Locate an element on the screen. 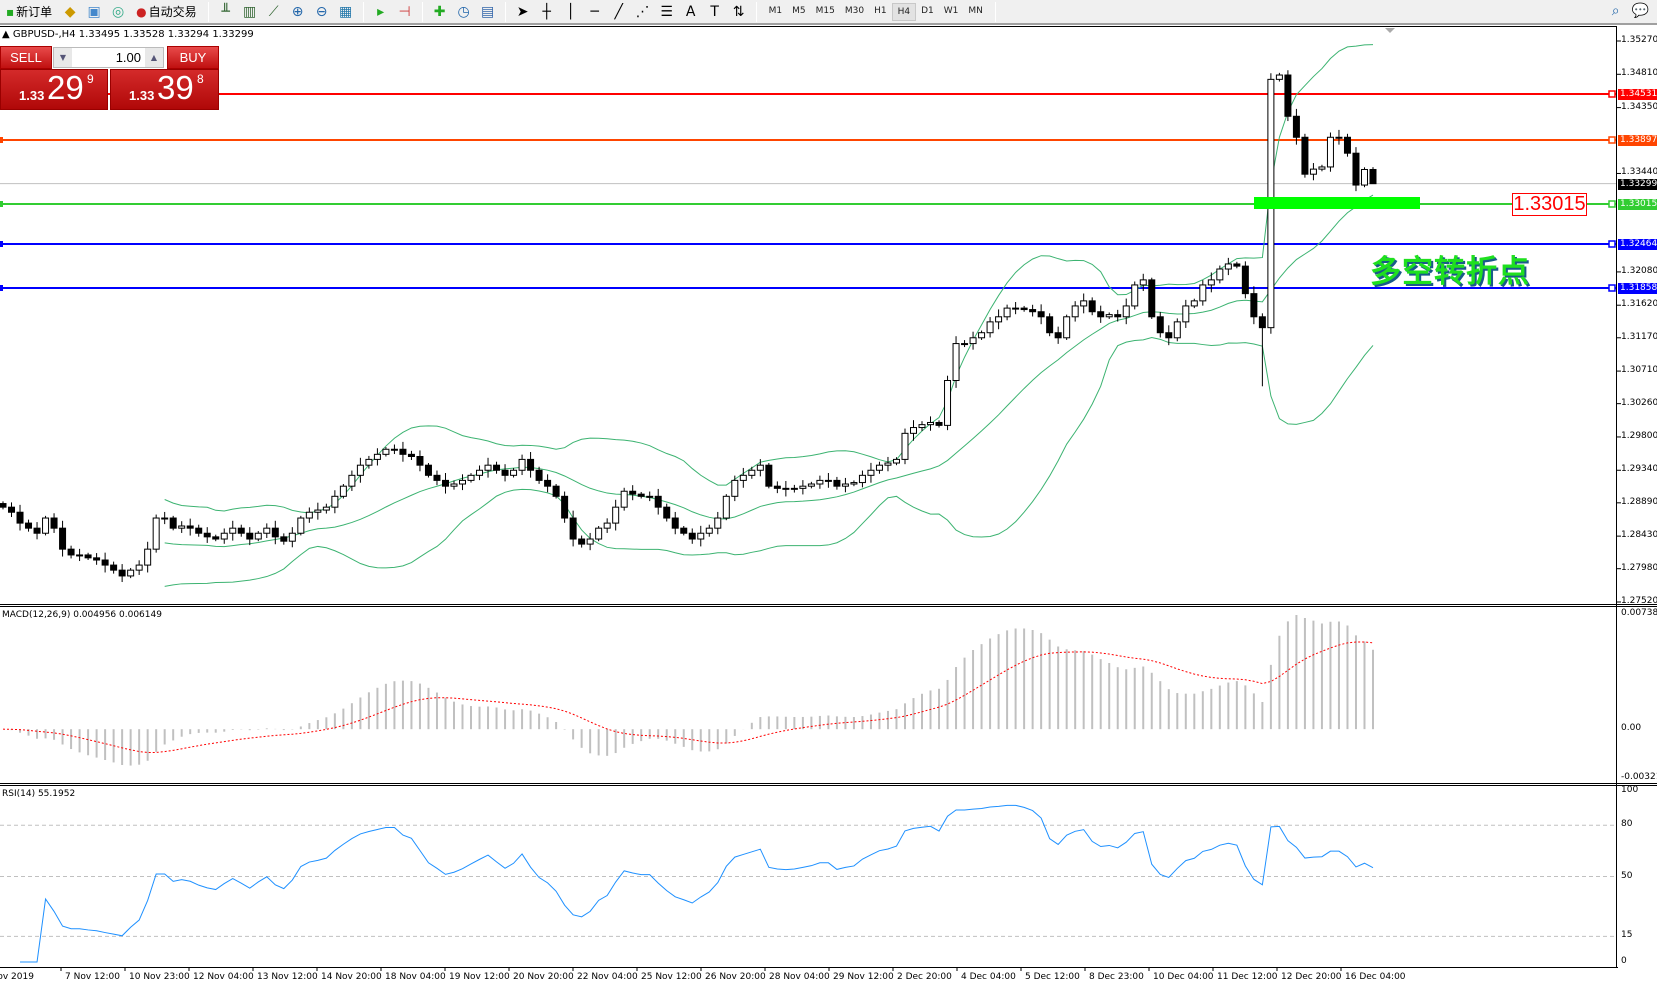  chart-shift-icon: ⊣ is located at coordinates (404, 11).